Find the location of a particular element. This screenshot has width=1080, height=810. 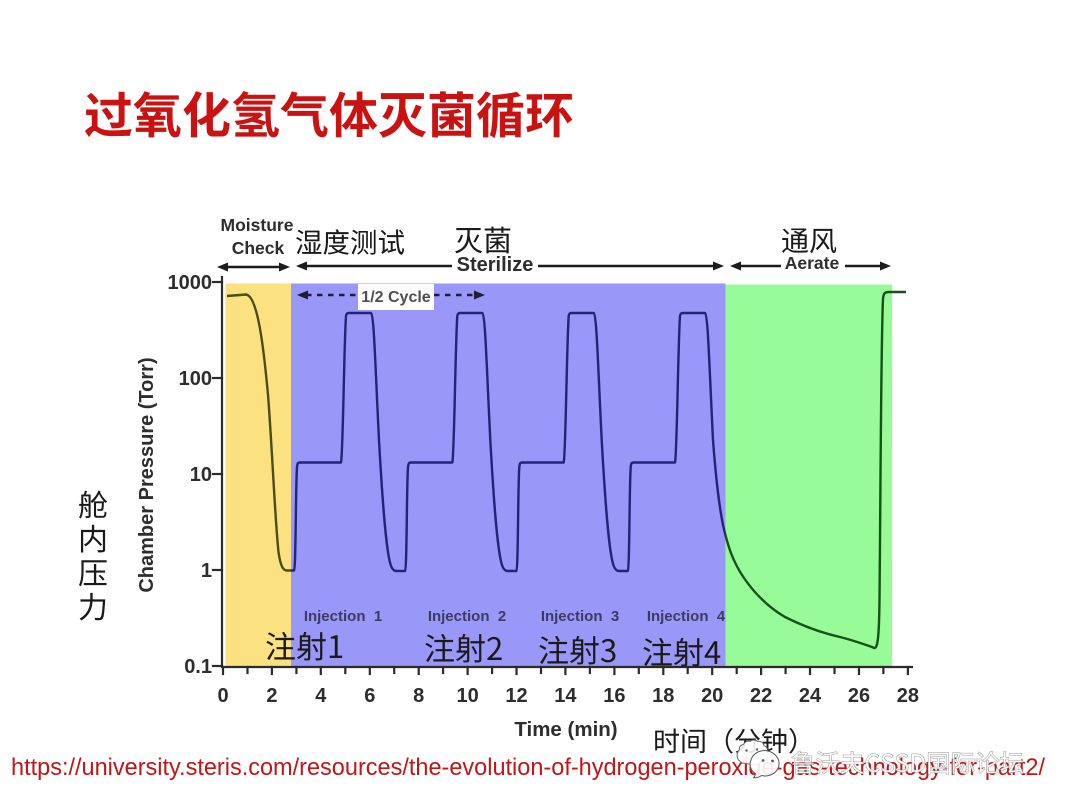

svg-text: 28 is located at coordinates (908, 696).